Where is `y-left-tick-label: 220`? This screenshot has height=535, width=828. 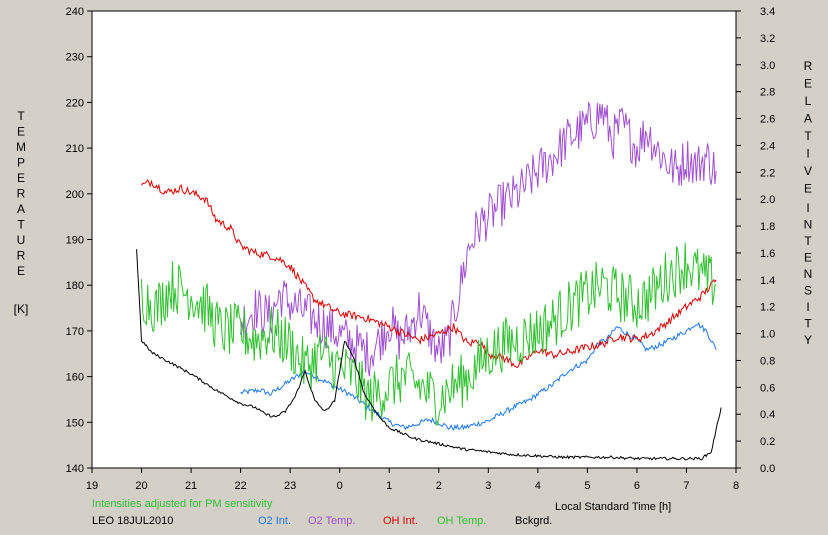
y-left-tick-label: 220 is located at coordinates (75, 103).